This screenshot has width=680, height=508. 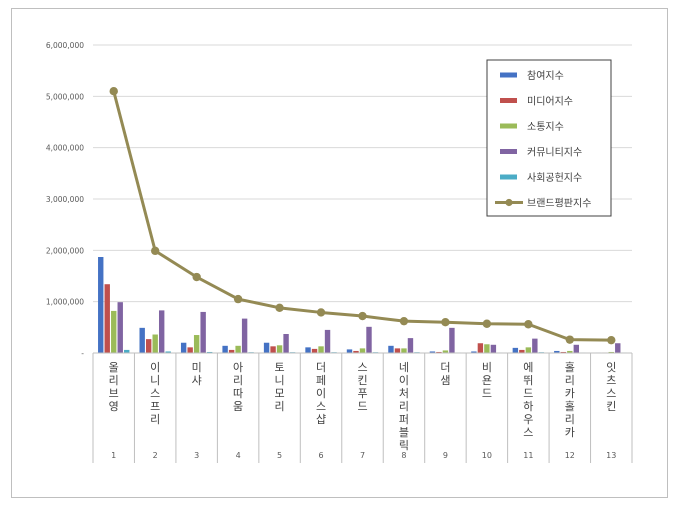 I want to click on y-tick-label: 6,000,000, so click(x=65, y=45).